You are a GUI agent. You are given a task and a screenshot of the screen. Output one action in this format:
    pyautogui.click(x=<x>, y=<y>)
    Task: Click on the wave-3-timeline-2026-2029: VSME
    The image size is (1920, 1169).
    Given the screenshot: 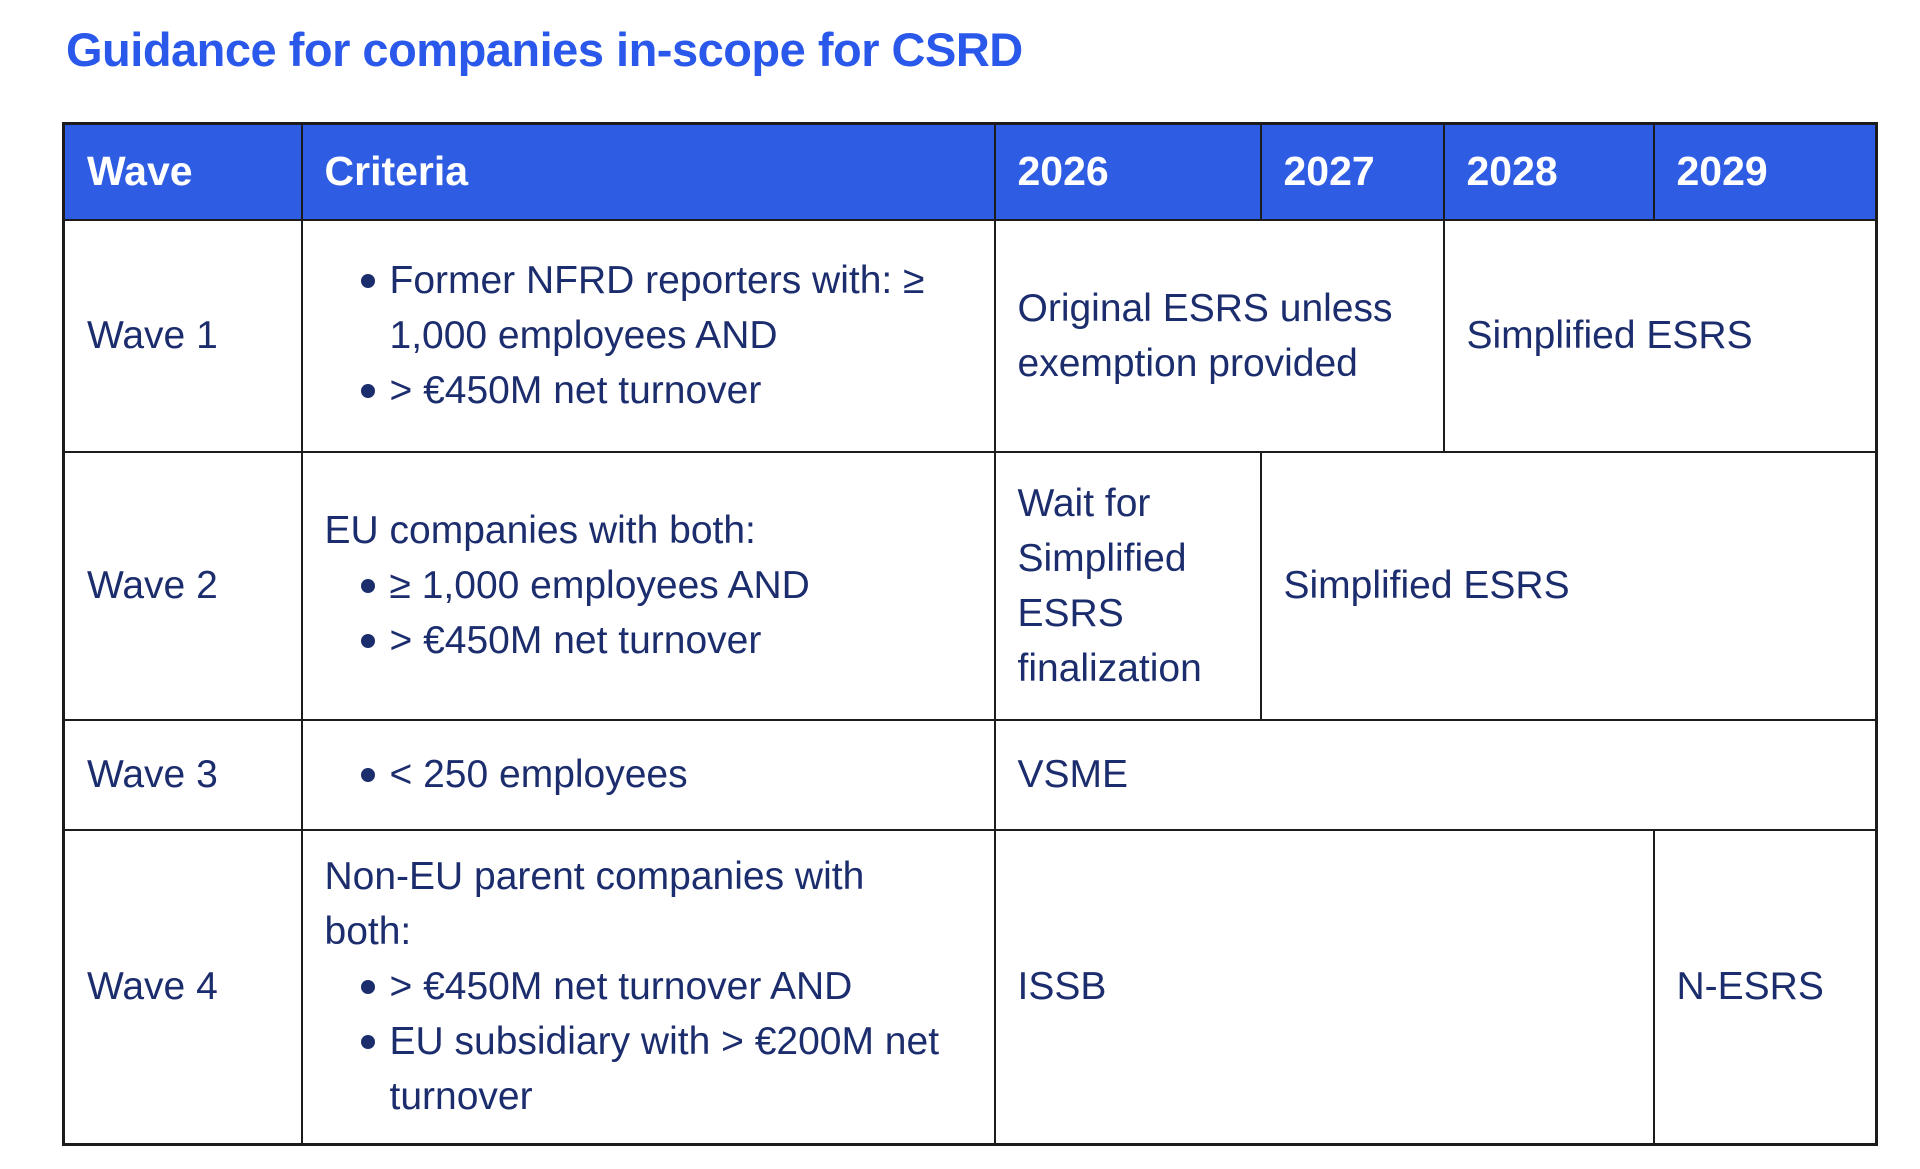 What is the action you would take?
    pyautogui.click(x=1435, y=774)
    